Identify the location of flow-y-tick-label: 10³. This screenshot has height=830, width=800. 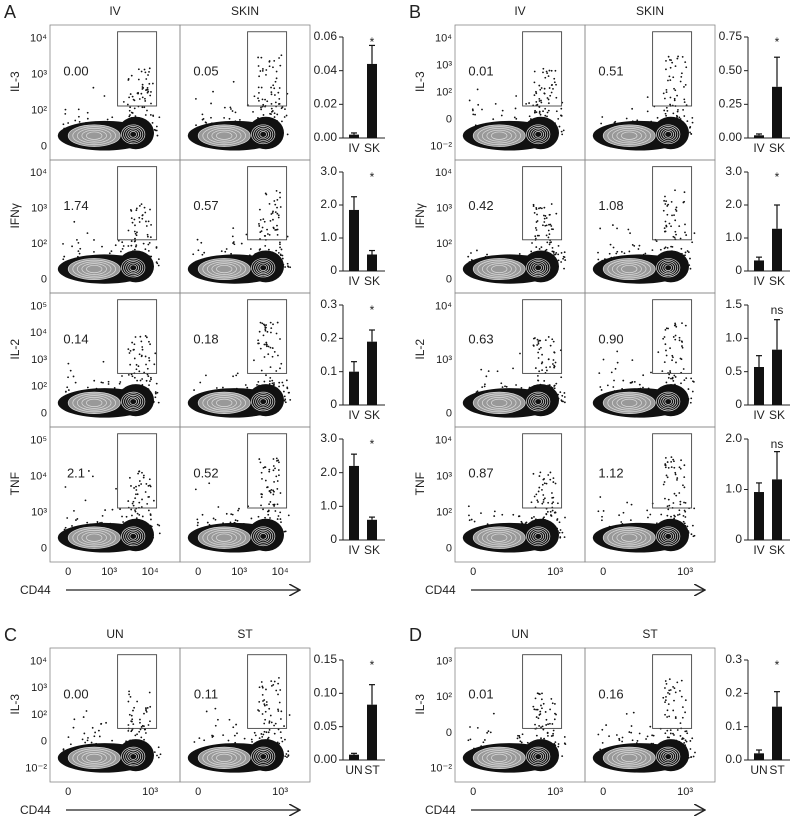
(444, 65).